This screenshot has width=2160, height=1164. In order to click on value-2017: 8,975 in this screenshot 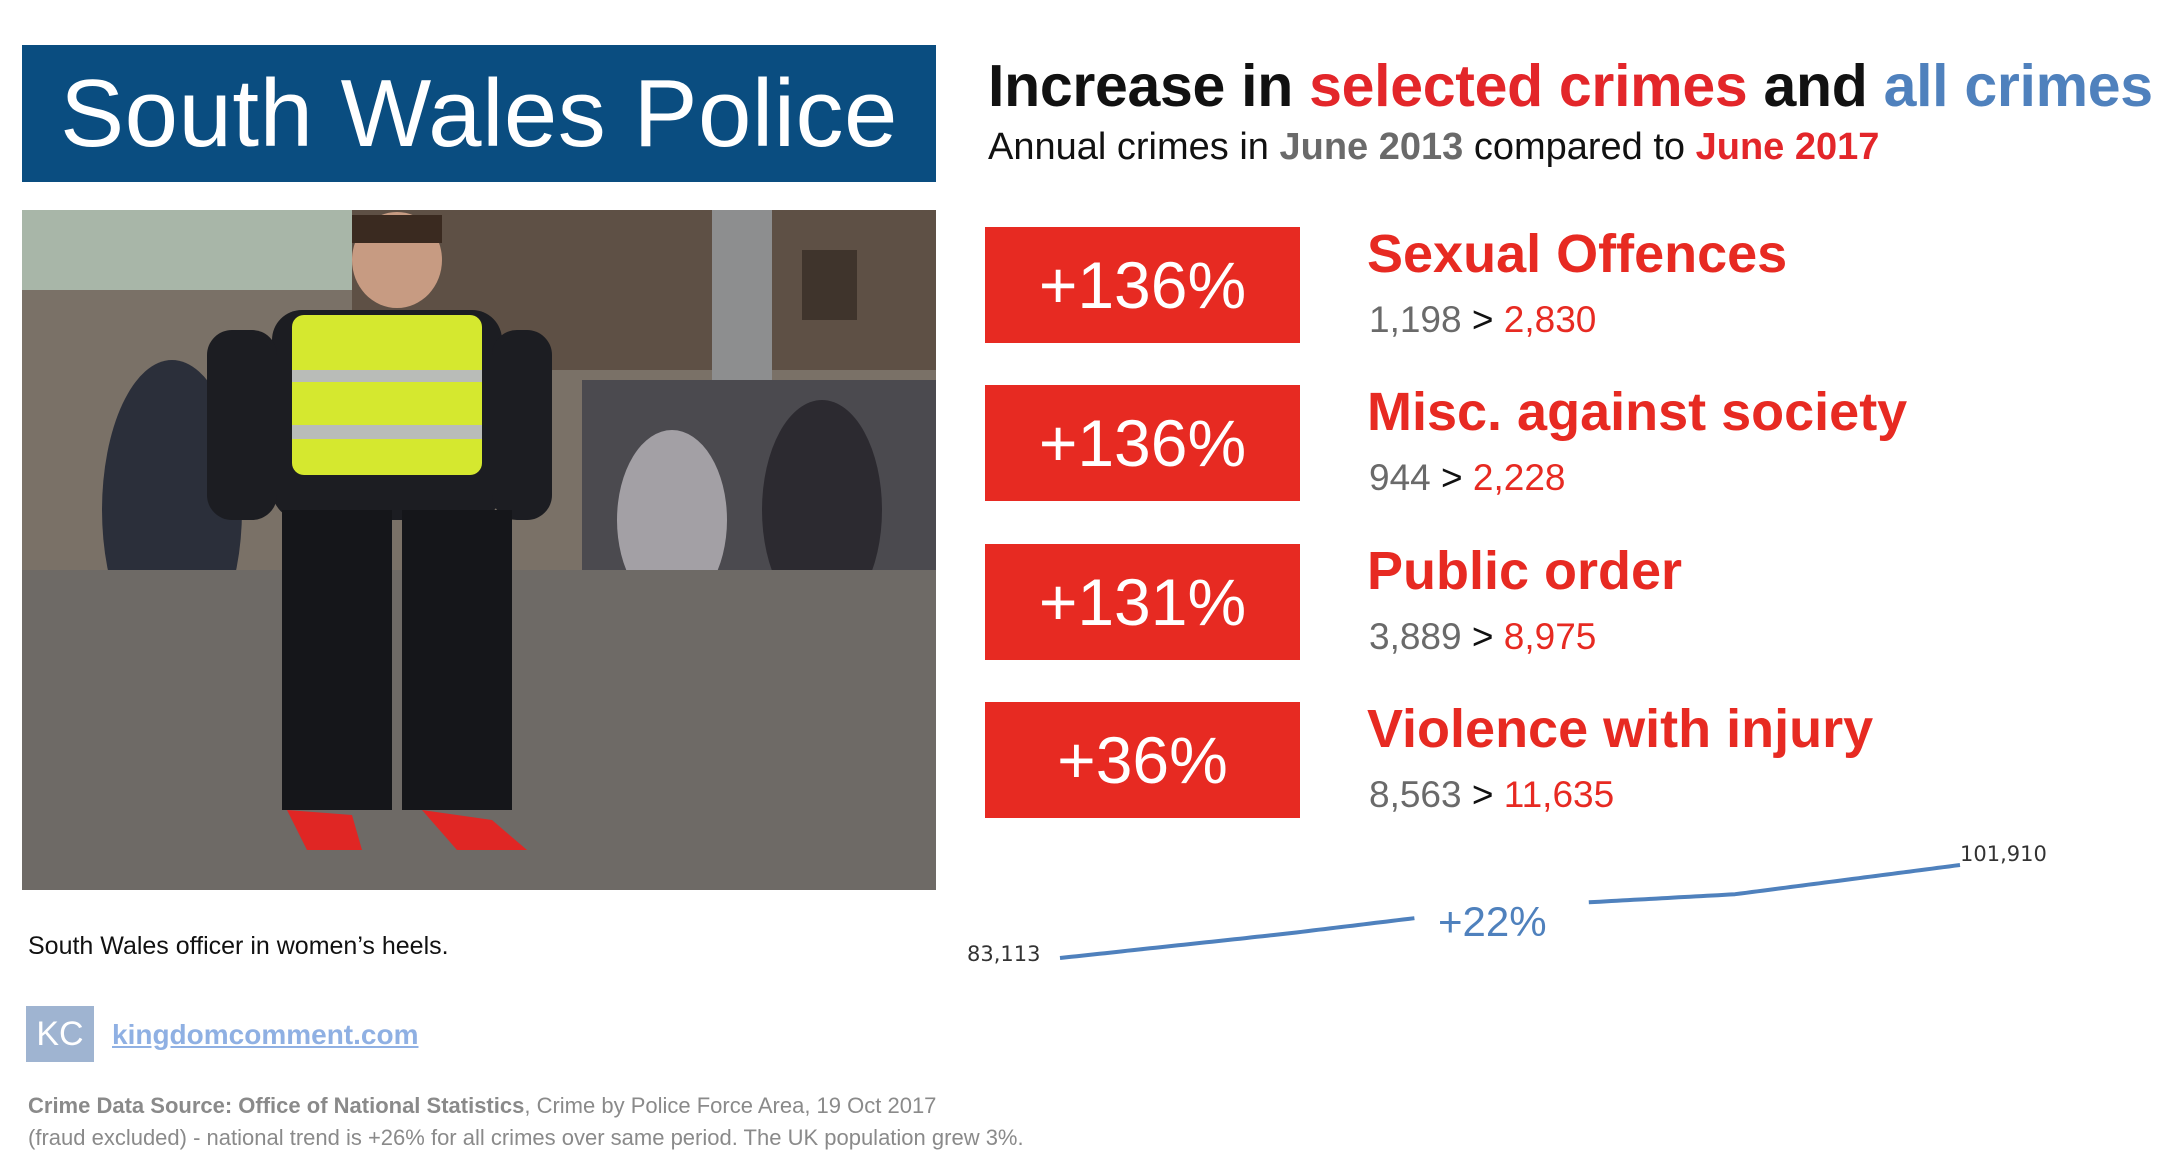, I will do `click(1550, 636)`.